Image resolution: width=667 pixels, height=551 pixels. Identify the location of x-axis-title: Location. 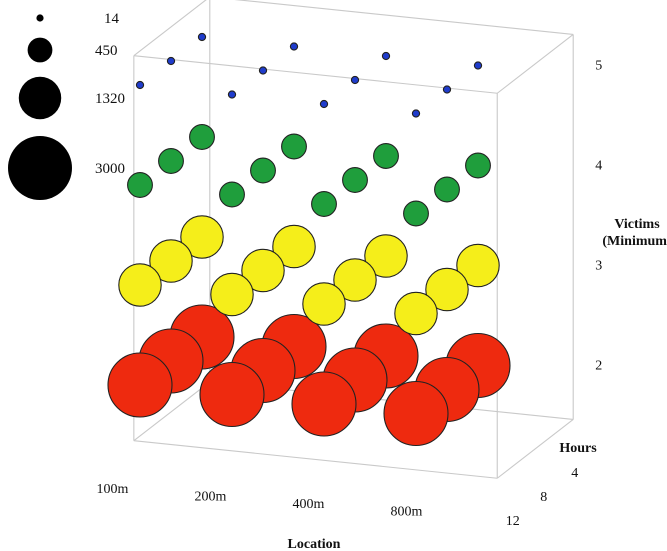
(314, 544).